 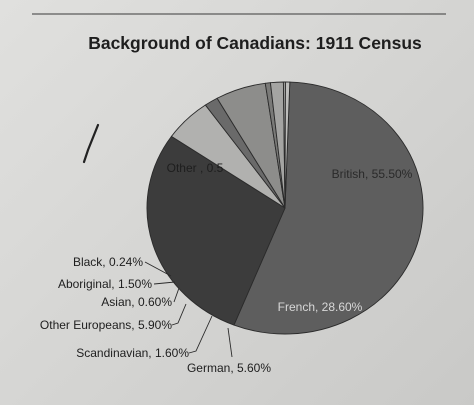 What do you see at coordinates (216, 230) in the screenshot?
I see `pie-slice-french` at bounding box center [216, 230].